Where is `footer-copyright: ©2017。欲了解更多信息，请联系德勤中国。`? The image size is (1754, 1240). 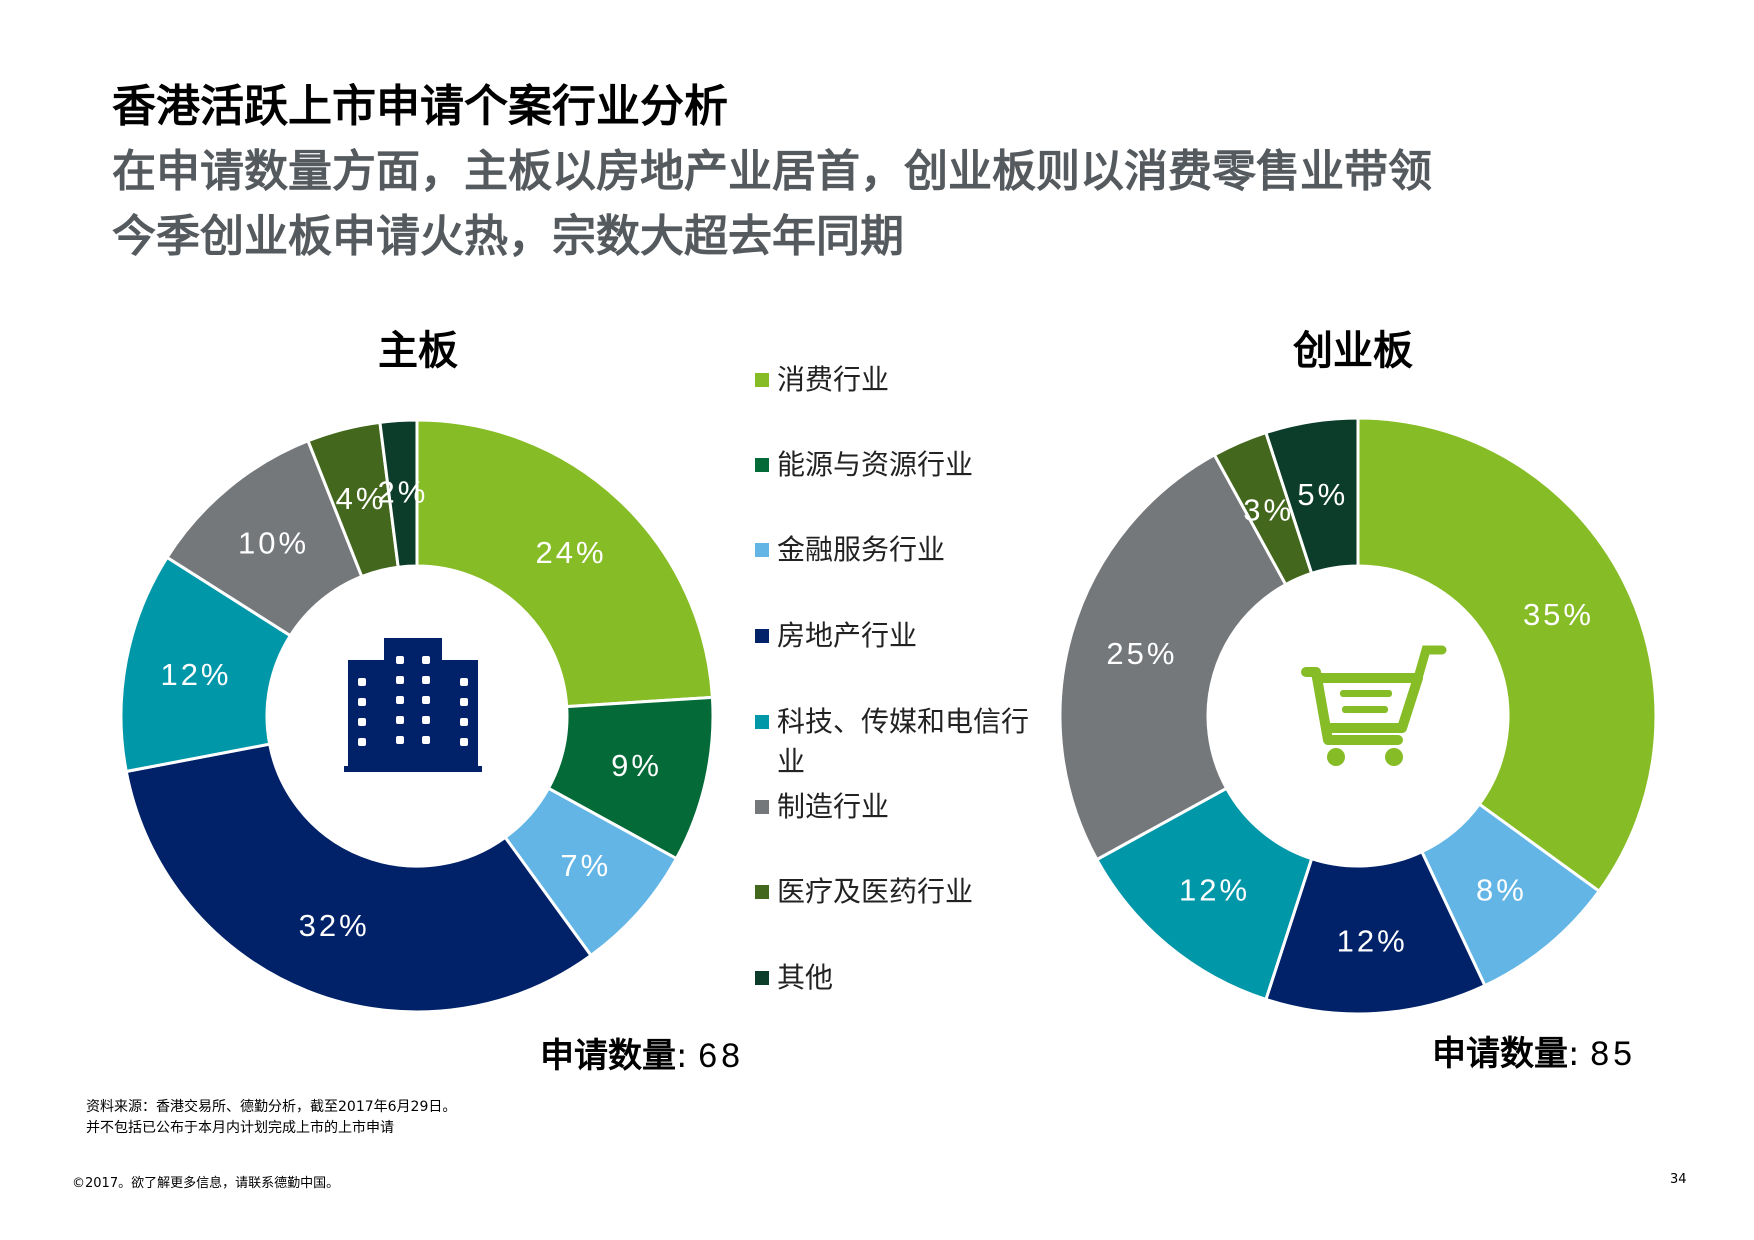 footer-copyright: ©2017。欲了解更多信息，请联系德勤中国。 is located at coordinates (206, 1183).